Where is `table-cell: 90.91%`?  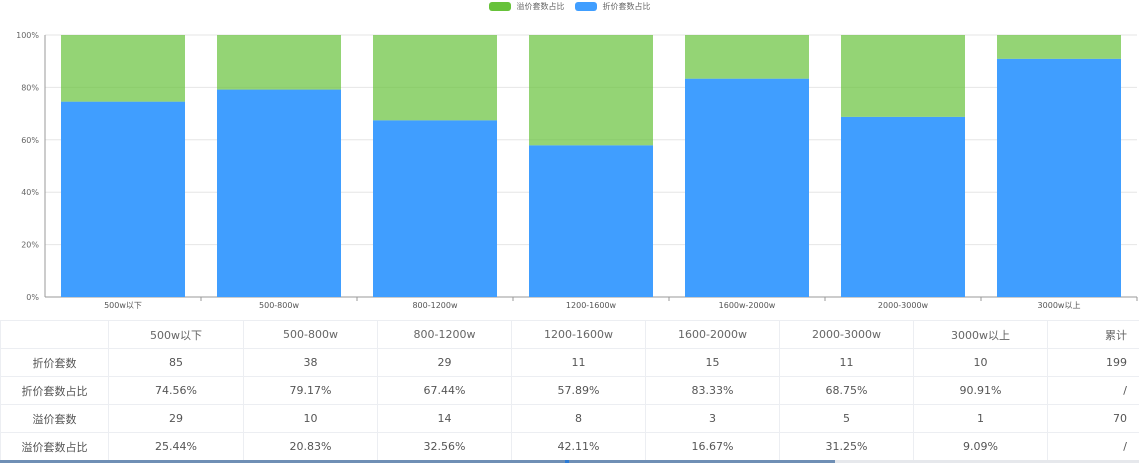
table-cell: 90.91% is located at coordinates (980, 390).